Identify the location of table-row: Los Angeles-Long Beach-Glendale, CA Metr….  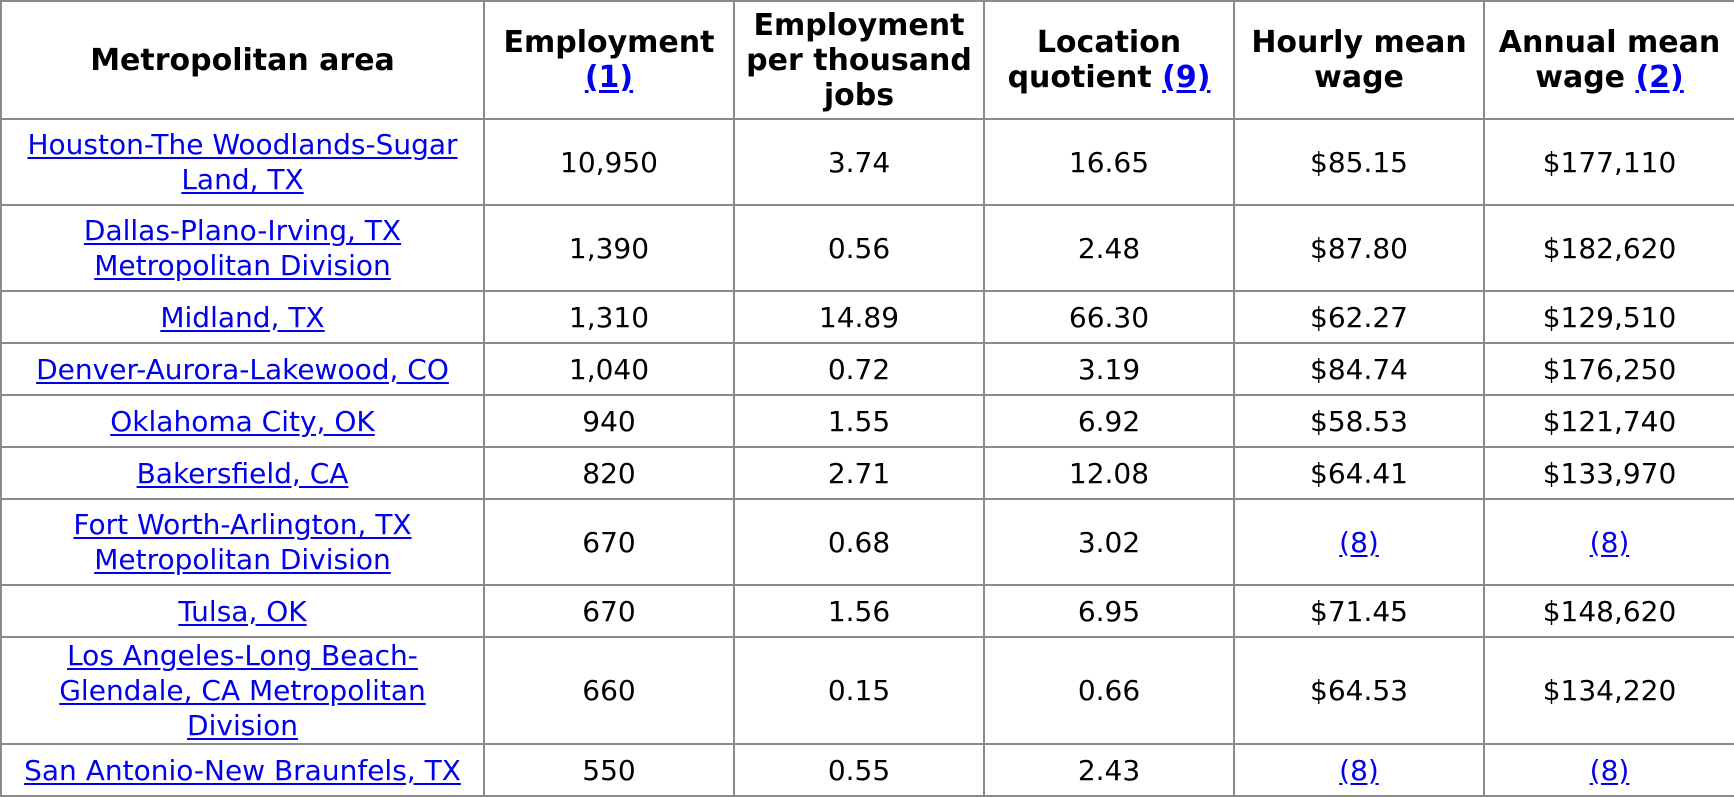
(867, 690).